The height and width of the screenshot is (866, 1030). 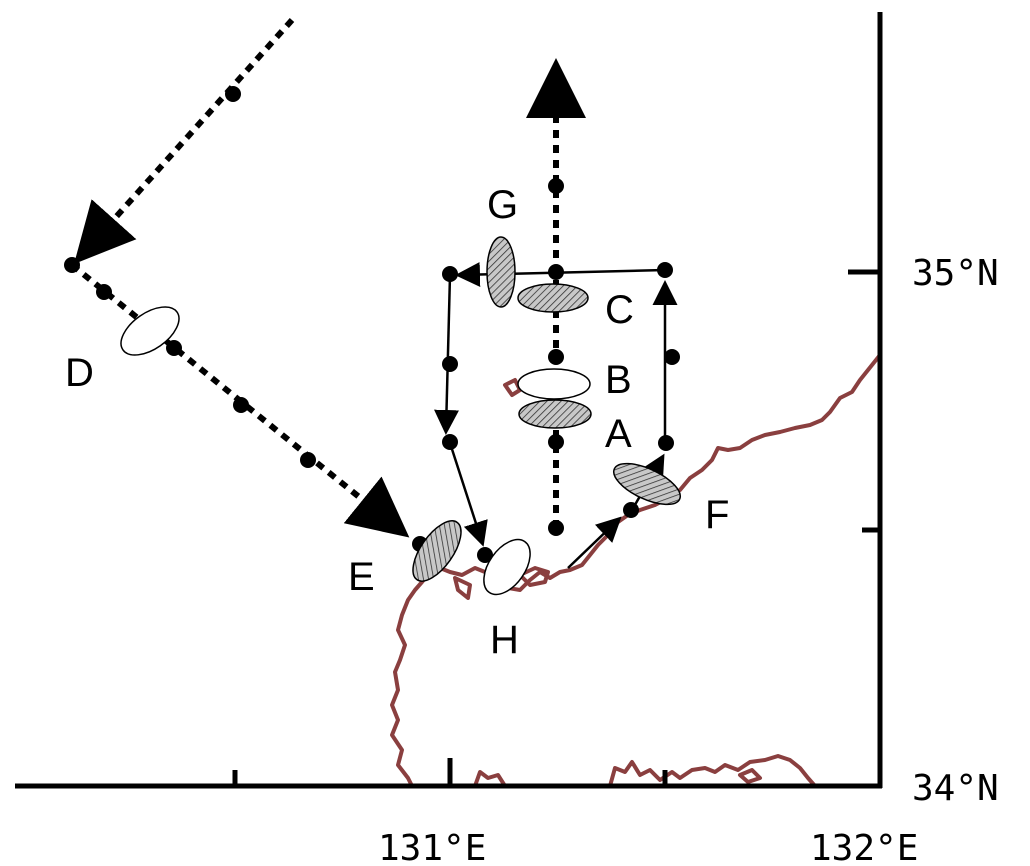 I want to click on lon-label-131: 131°E, so click(x=432, y=847).